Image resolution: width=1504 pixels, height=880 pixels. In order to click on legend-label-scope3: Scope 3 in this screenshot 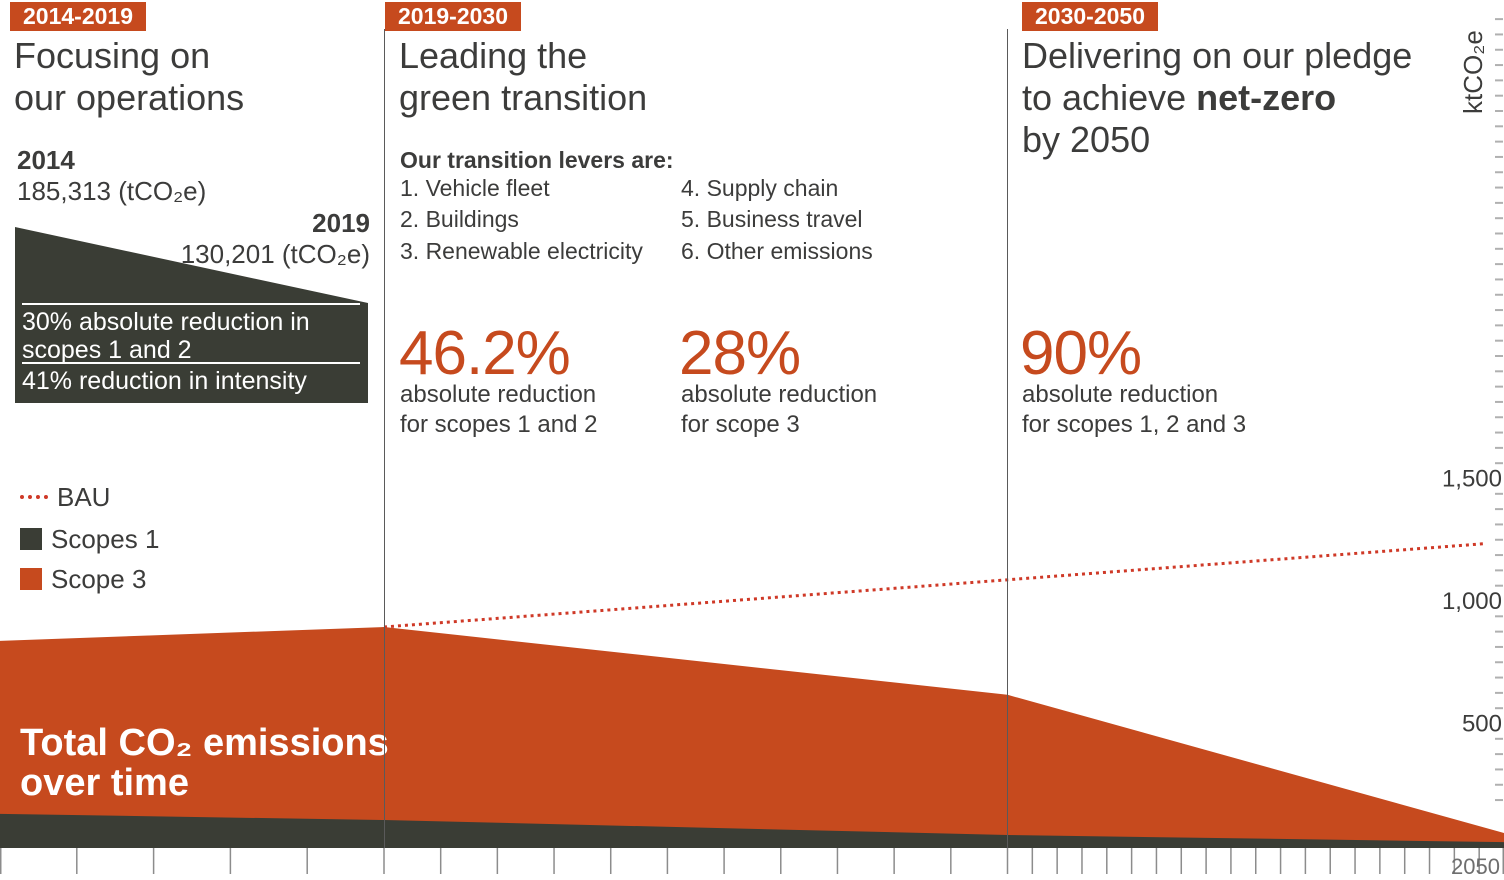, I will do `click(99, 578)`.